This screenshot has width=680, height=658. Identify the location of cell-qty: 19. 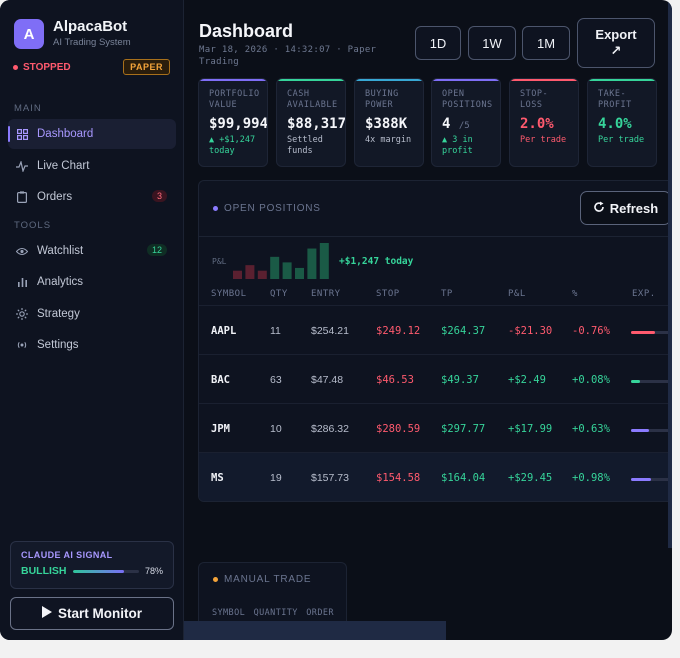
(276, 478).